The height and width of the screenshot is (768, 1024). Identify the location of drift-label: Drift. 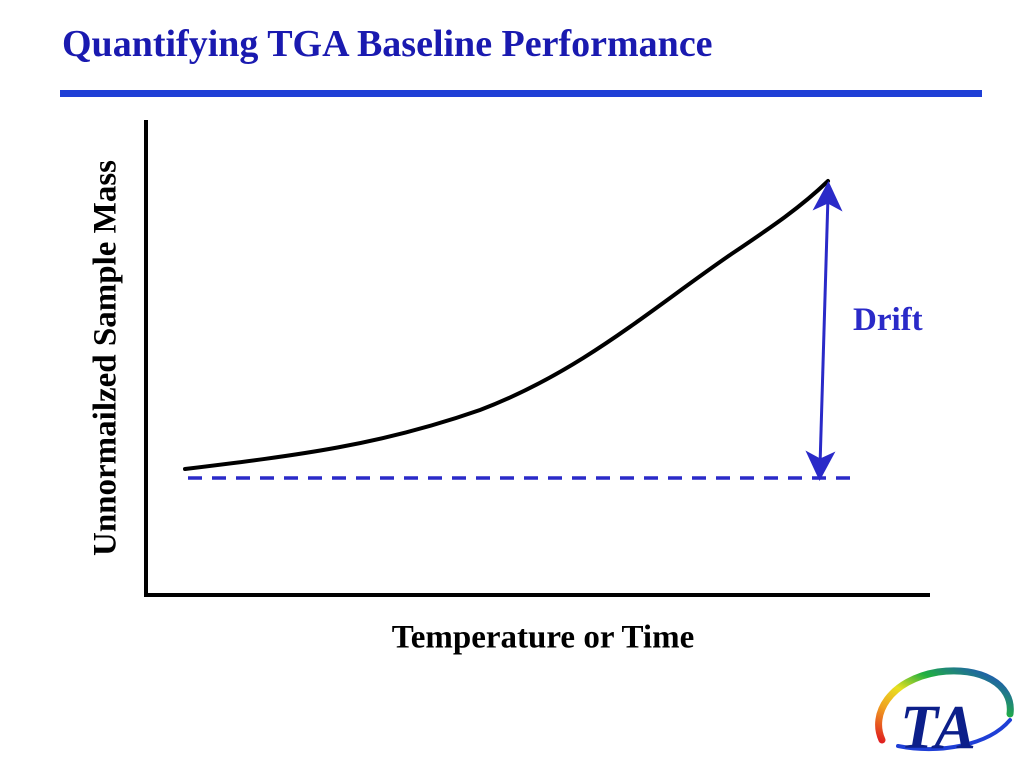
(888, 320).